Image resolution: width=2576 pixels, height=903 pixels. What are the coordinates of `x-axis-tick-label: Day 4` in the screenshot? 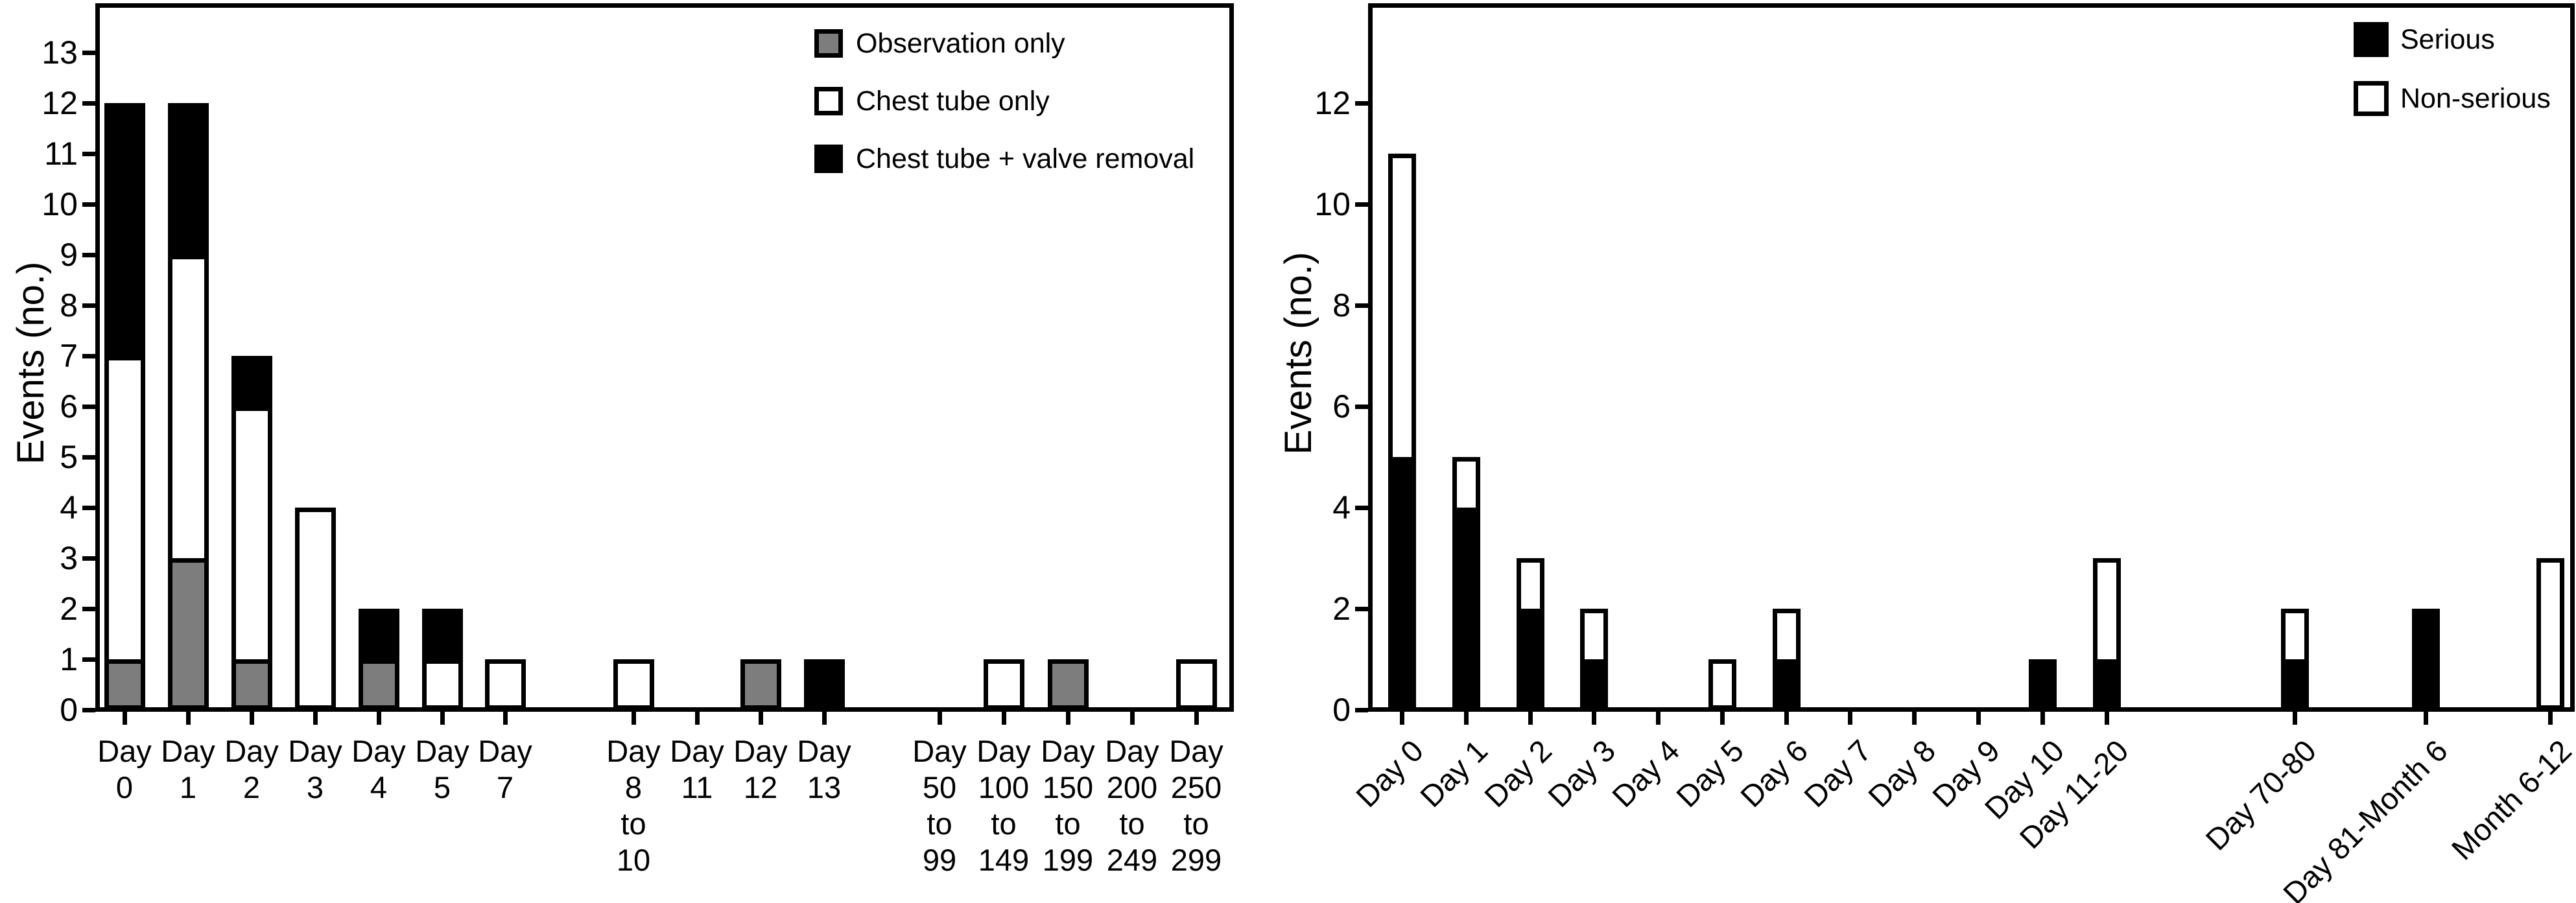 It's located at (378, 770).